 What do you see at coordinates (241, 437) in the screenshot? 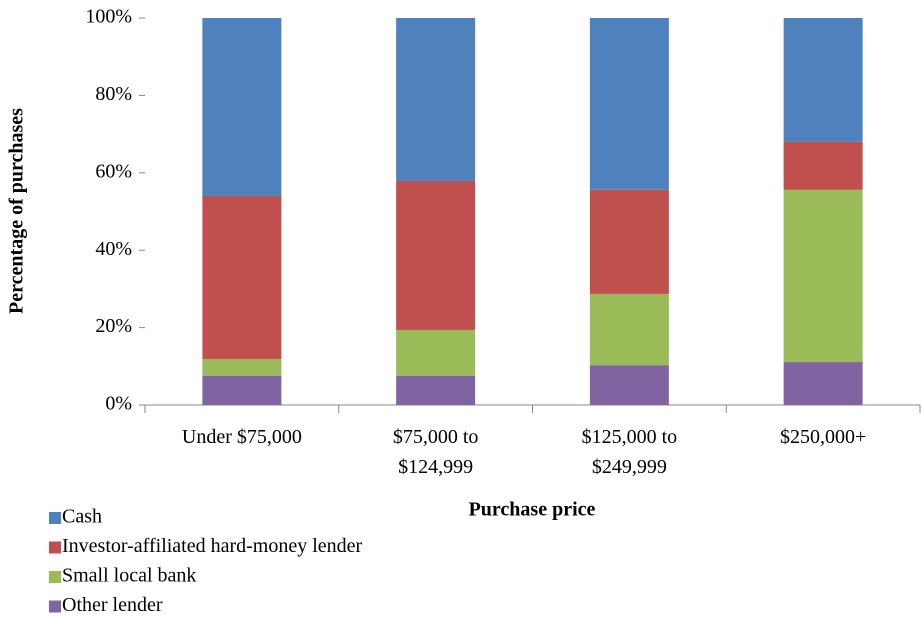
I see `x-tick-label: Under $75,000` at bounding box center [241, 437].